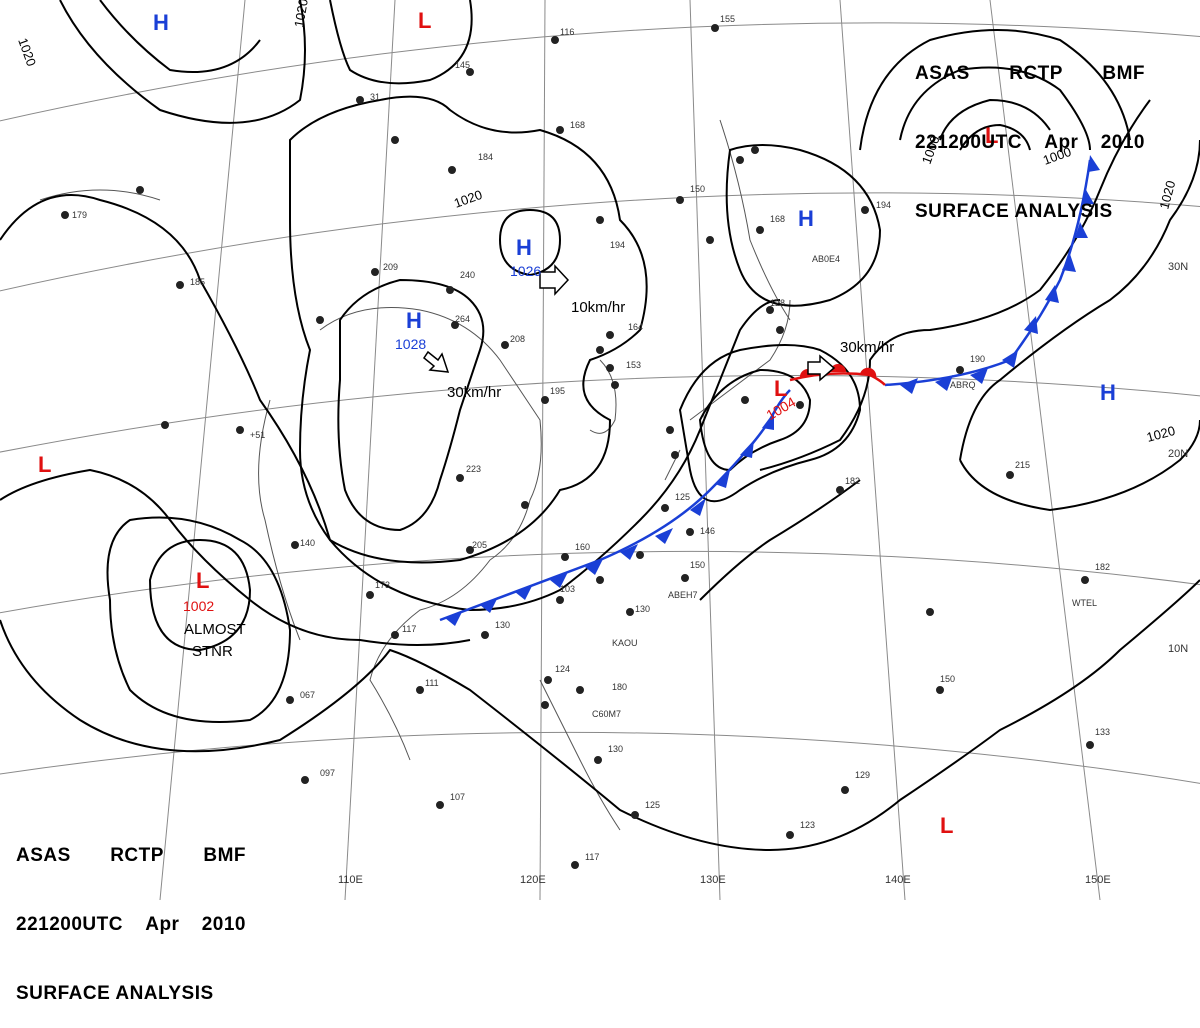 The height and width of the screenshot is (1028, 1200). I want to click on station-id: ABRQ, so click(963, 385).